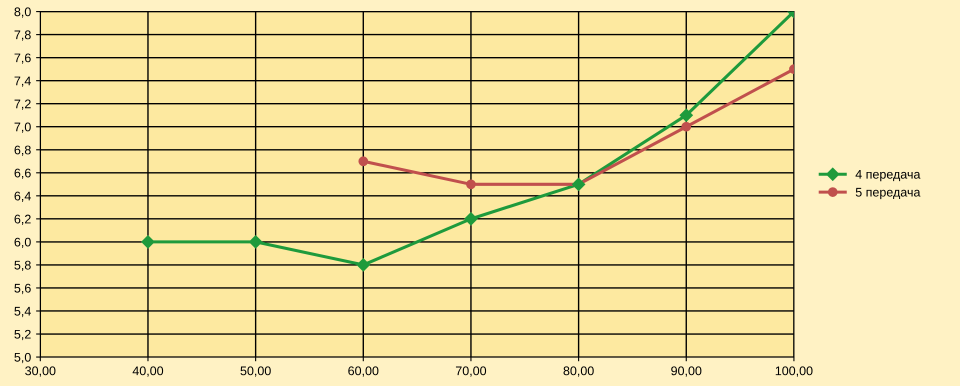 Image resolution: width=960 pixels, height=386 pixels. I want to click on y-tick-label: 6,2, so click(22, 219).